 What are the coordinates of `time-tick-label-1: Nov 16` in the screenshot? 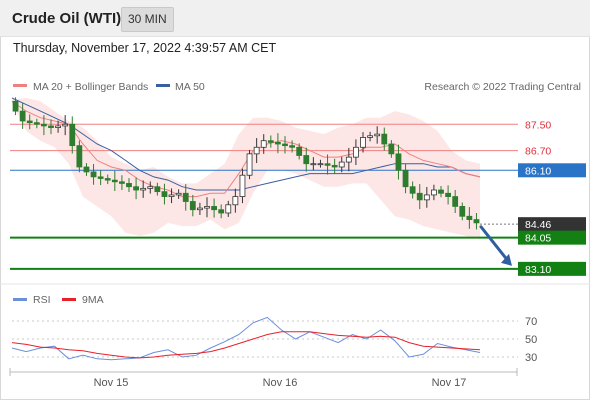 It's located at (280, 383).